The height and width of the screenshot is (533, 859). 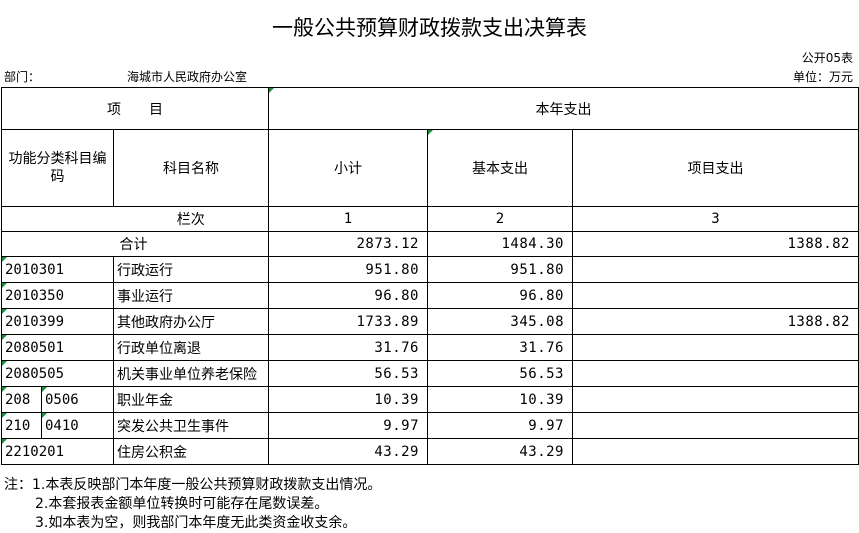 I want to click on total-label: 合计, so click(x=191, y=244).